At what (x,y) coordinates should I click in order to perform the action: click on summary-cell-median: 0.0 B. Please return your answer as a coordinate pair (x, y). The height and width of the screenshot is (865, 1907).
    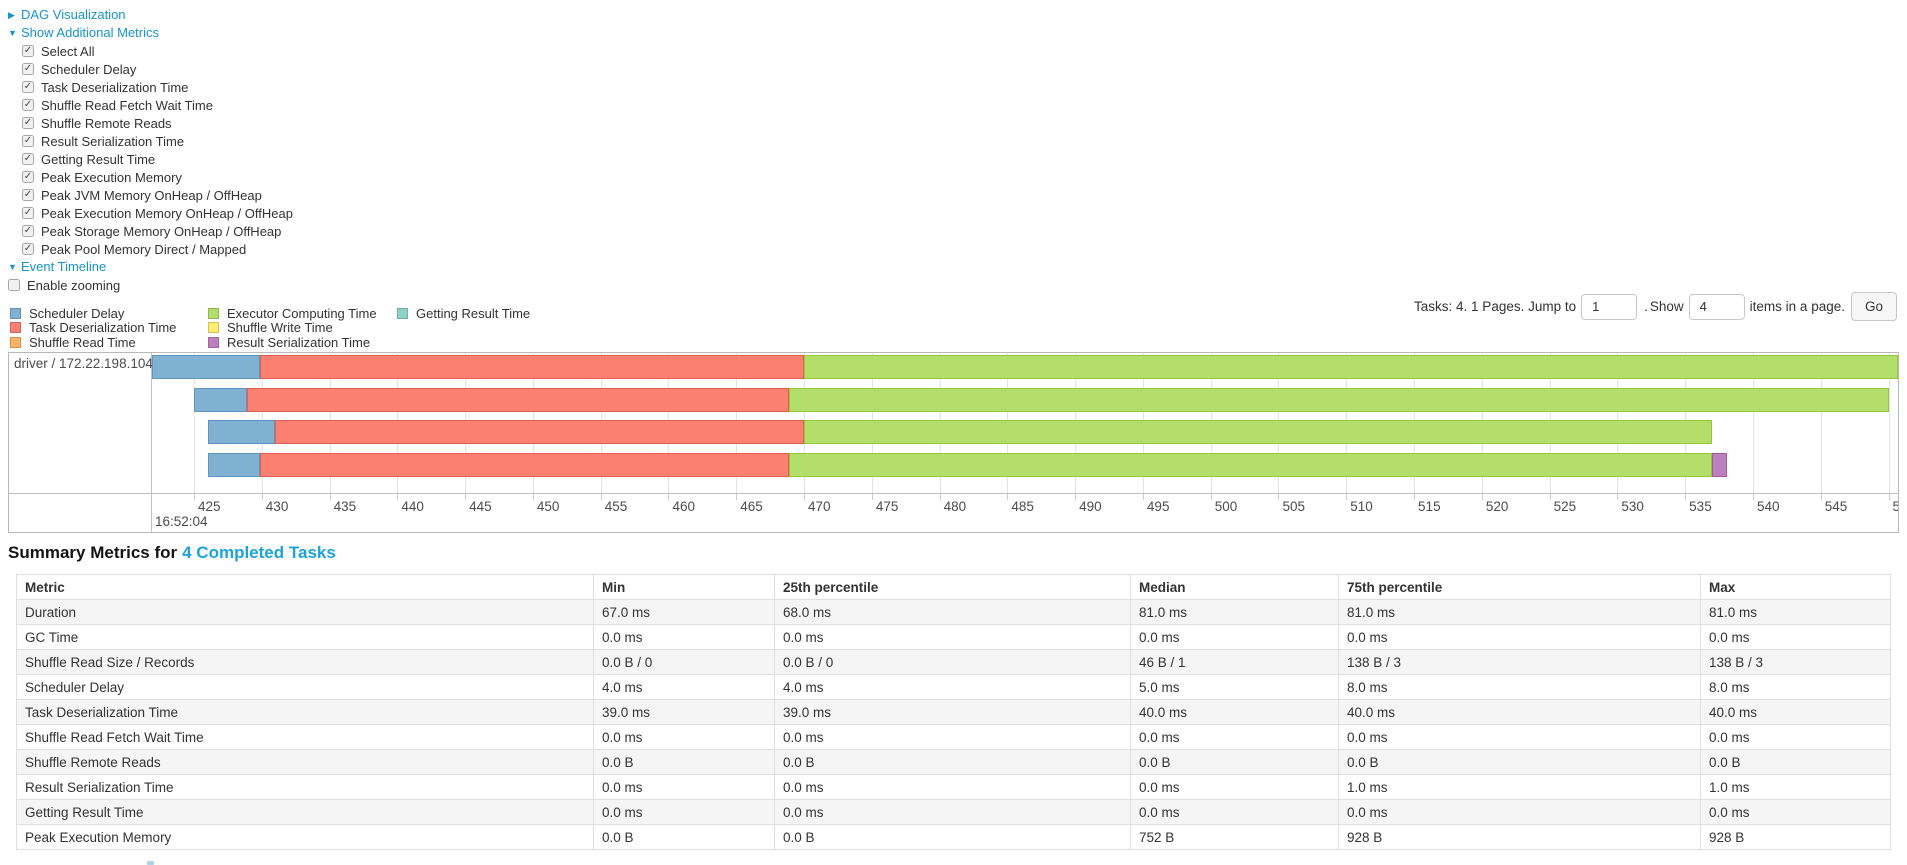
    Looking at the image, I should click on (1234, 762).